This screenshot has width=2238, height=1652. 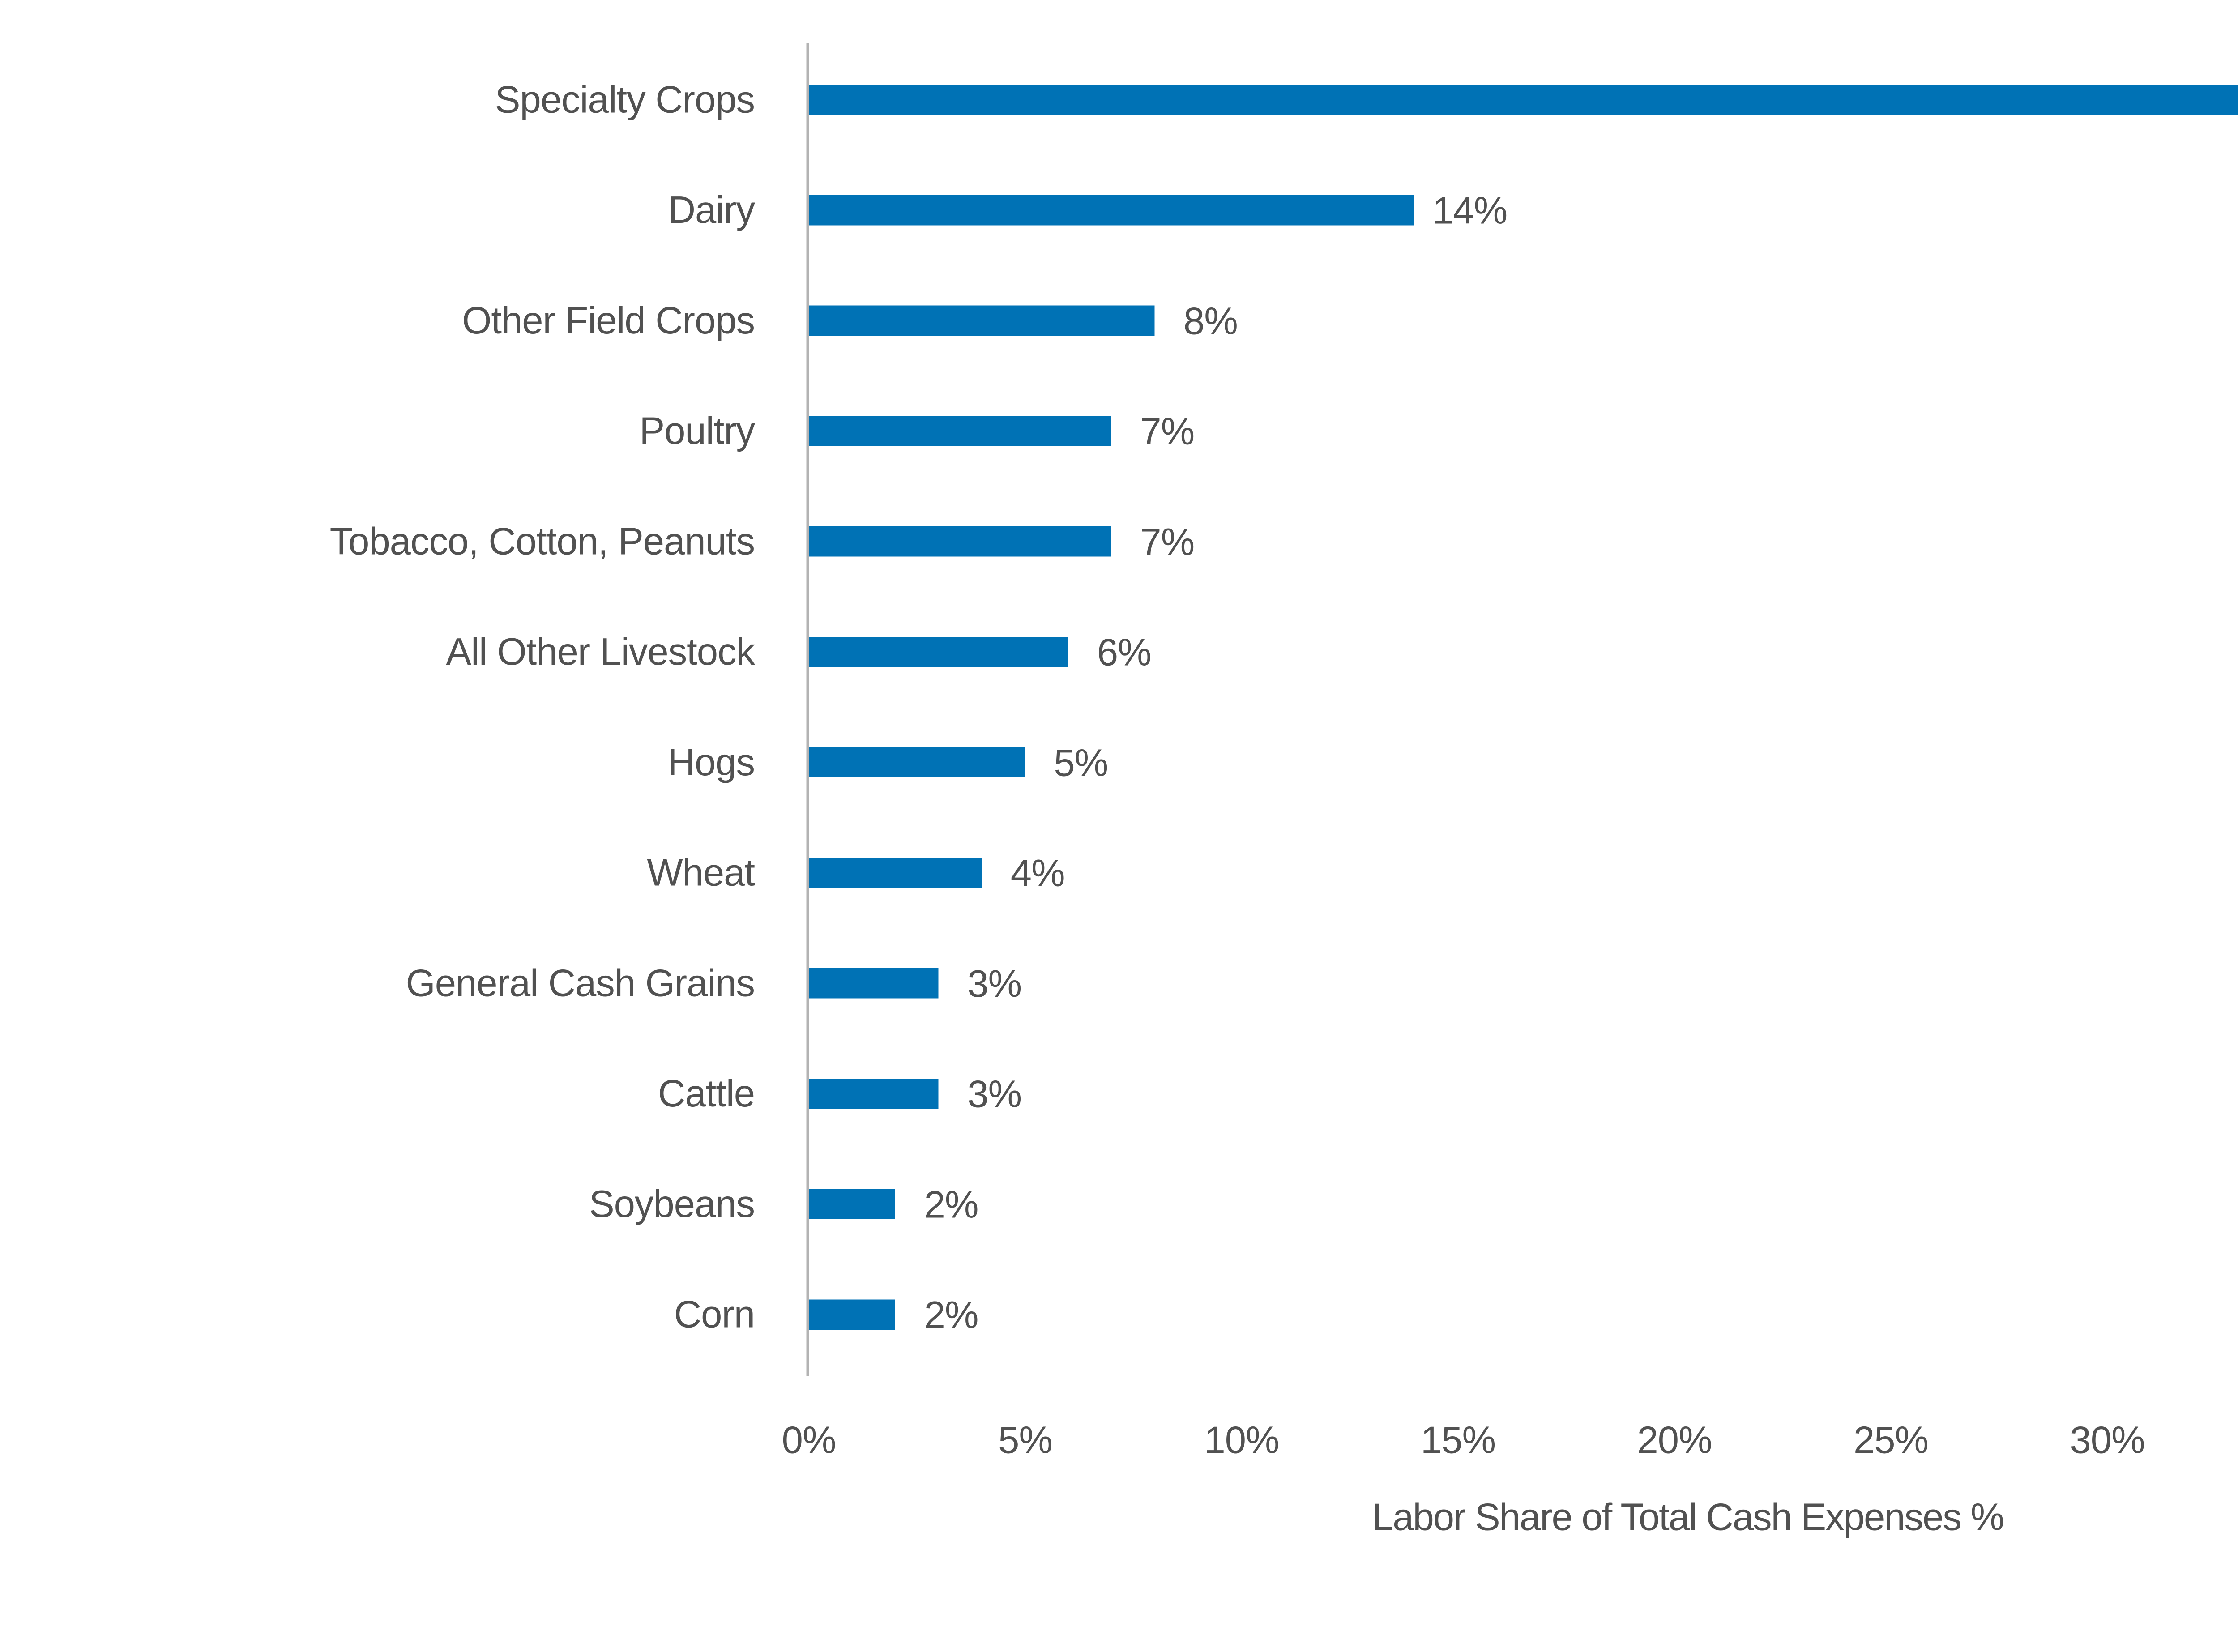 I want to click on svg-text: Specialty Crops, so click(x=625, y=100).